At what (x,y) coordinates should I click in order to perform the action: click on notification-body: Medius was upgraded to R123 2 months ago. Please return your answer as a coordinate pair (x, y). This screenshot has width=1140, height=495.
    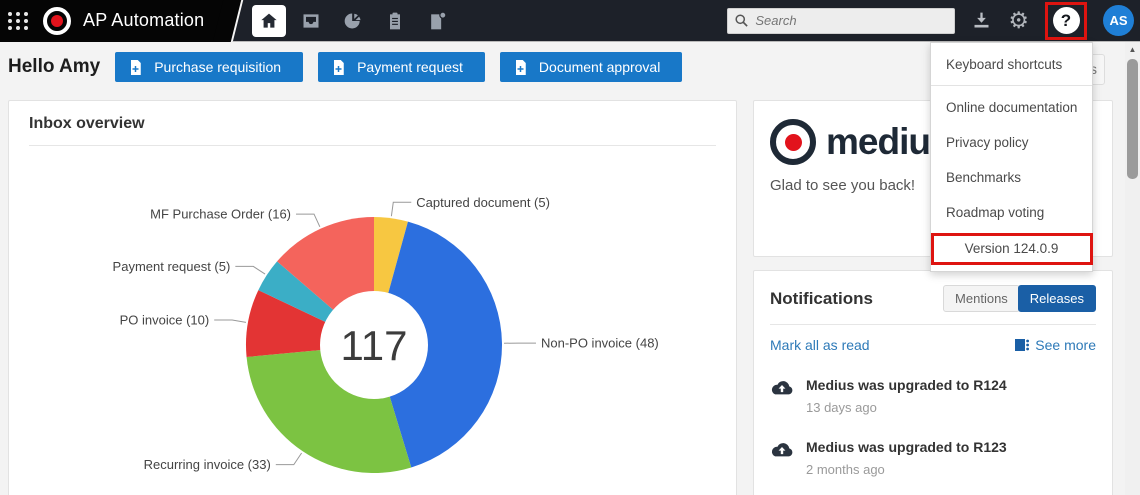
    Looking at the image, I should click on (906, 458).